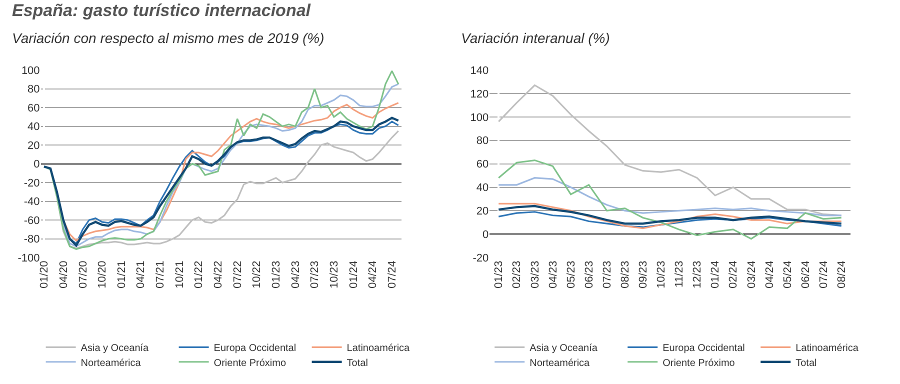  I want to click on x-tick-label: 10/21, so click(180, 274).